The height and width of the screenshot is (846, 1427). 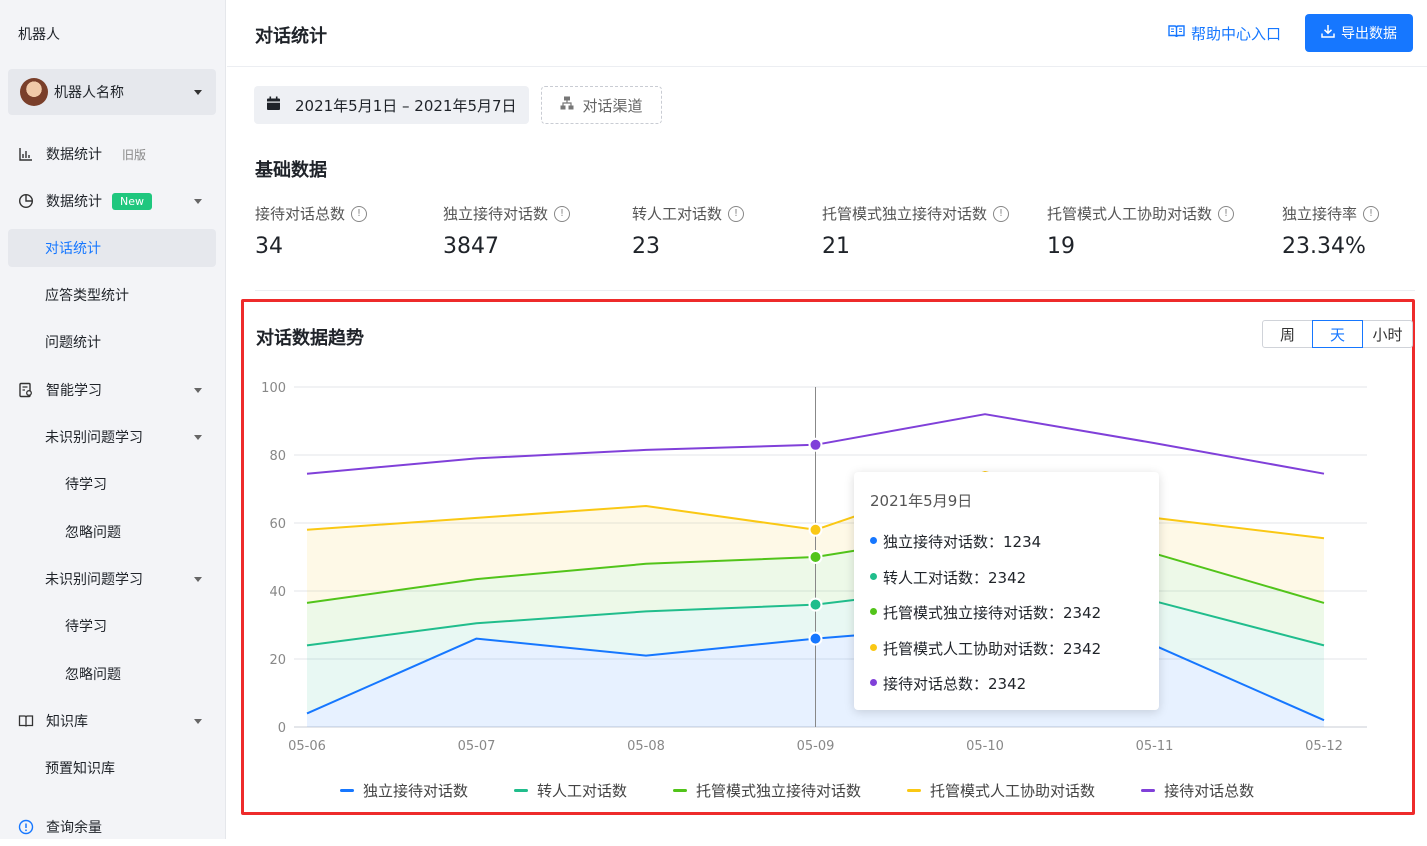 What do you see at coordinates (496, 214) in the screenshot?
I see `stat-label: 独立接待对话数` at bounding box center [496, 214].